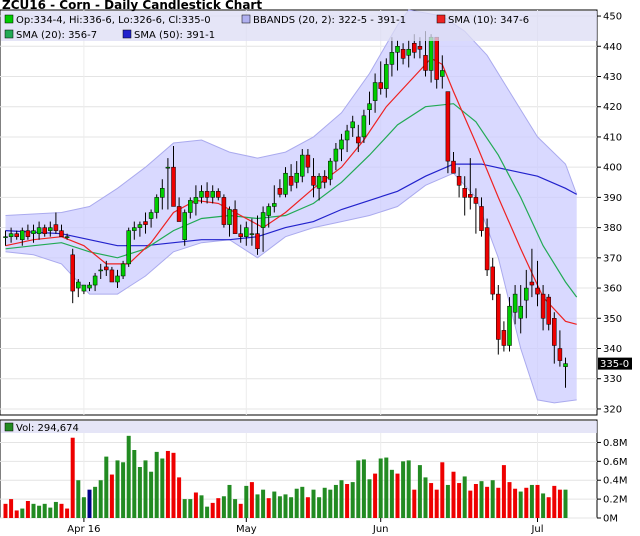 This screenshot has width=640, height=536. I want to click on volume-tick-label: 0.2M, so click(615, 500).